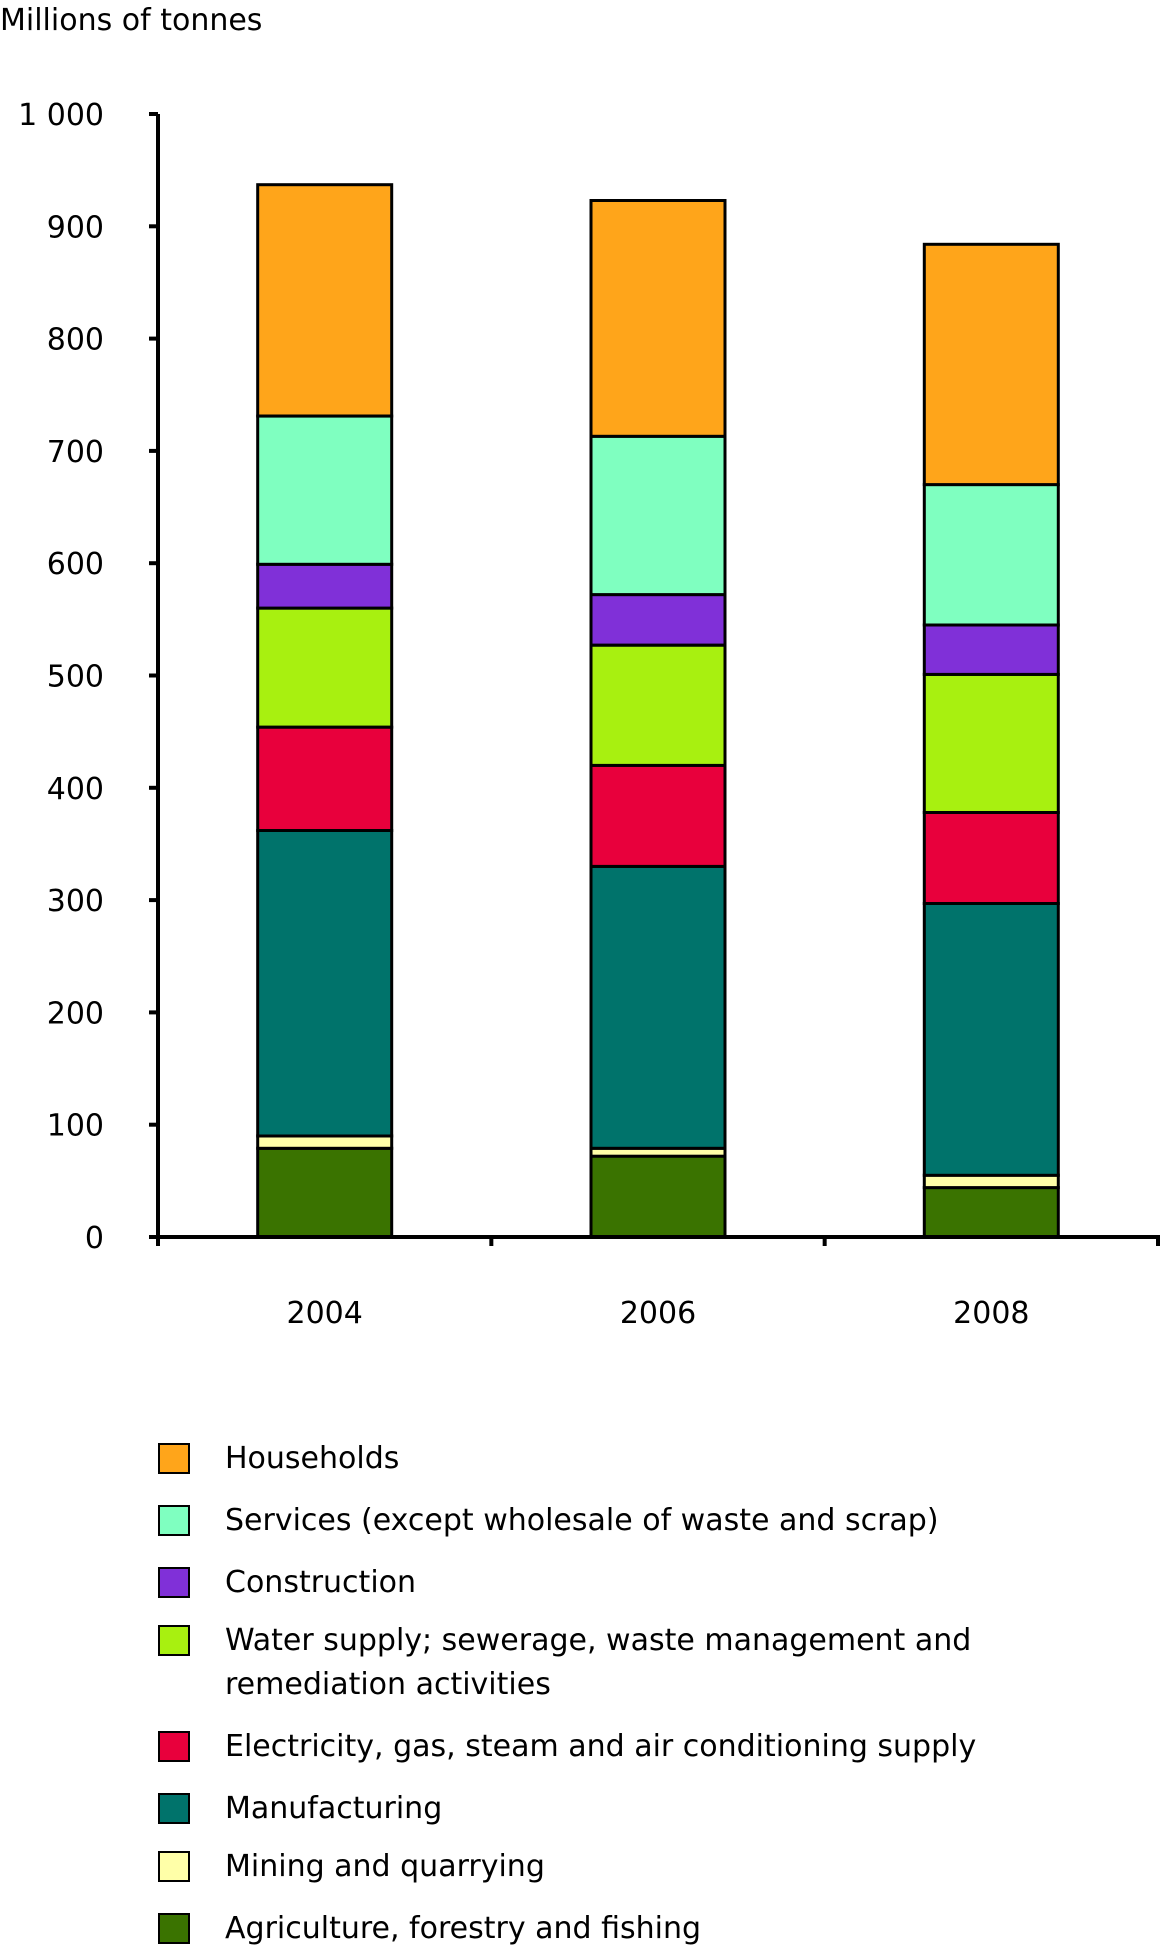 This screenshot has height=1951, width=1160. Describe the element at coordinates (325, 667) in the screenshot. I see `bar-segment-2004-water` at that location.